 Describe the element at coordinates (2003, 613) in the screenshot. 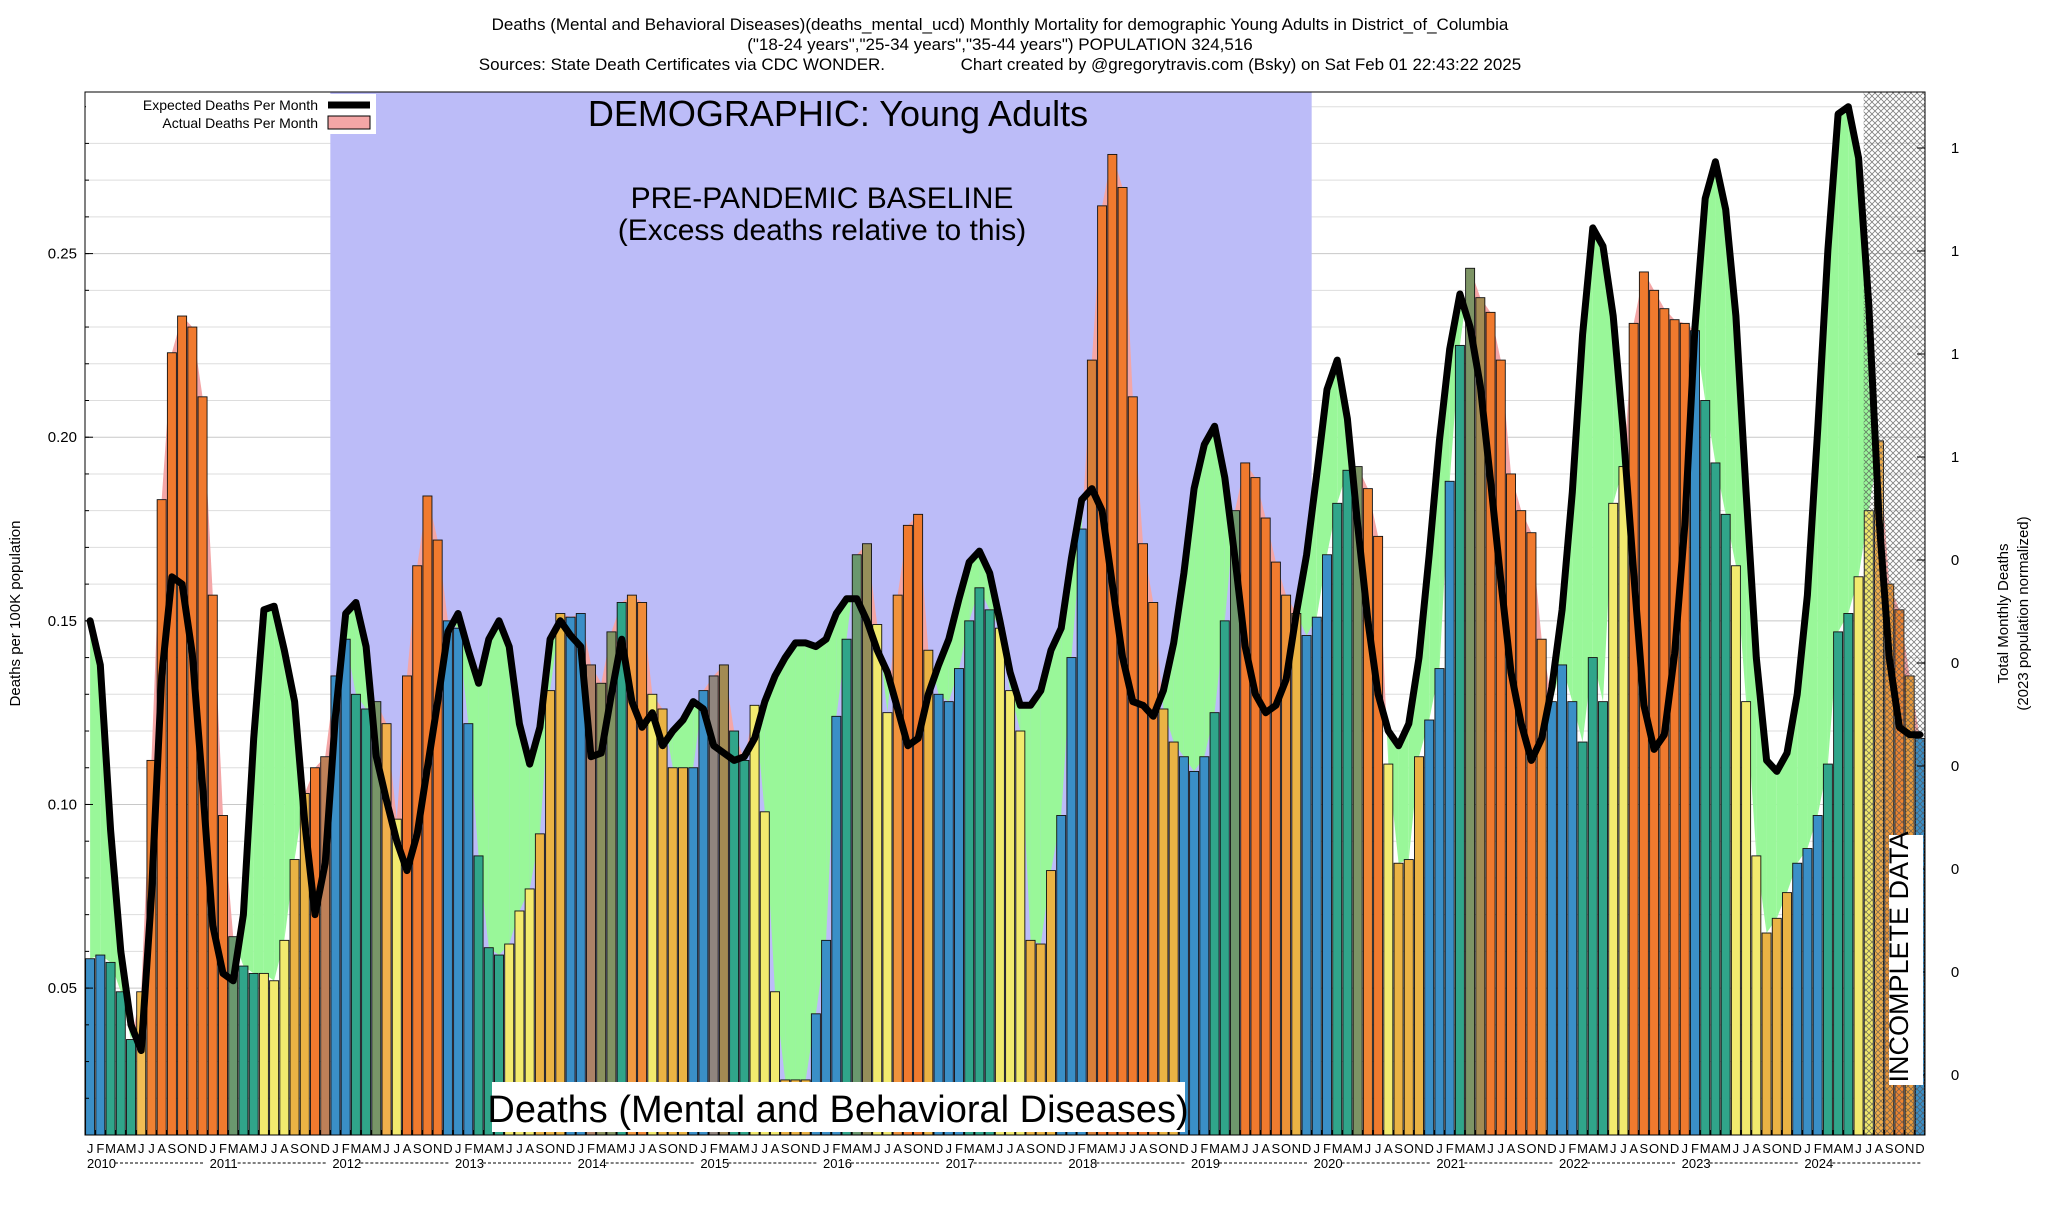

I see `y2-axis-label: Total Monthly Deaths` at that location.